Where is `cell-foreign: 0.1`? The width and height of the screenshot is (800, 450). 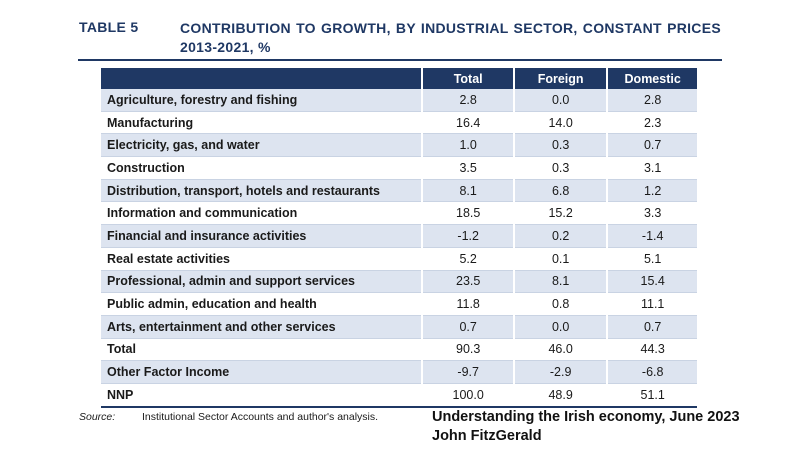 cell-foreign: 0.1 is located at coordinates (560, 259).